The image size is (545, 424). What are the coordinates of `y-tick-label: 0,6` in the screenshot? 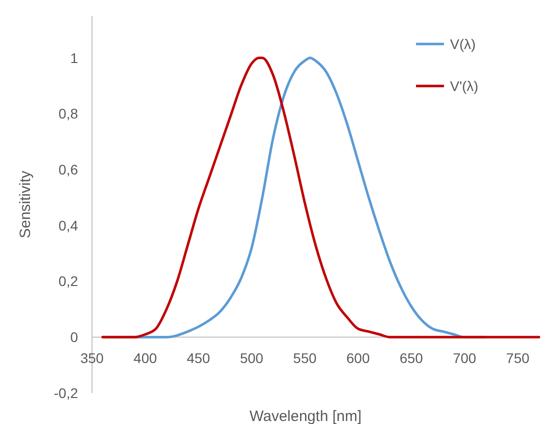 It's located at (68, 169).